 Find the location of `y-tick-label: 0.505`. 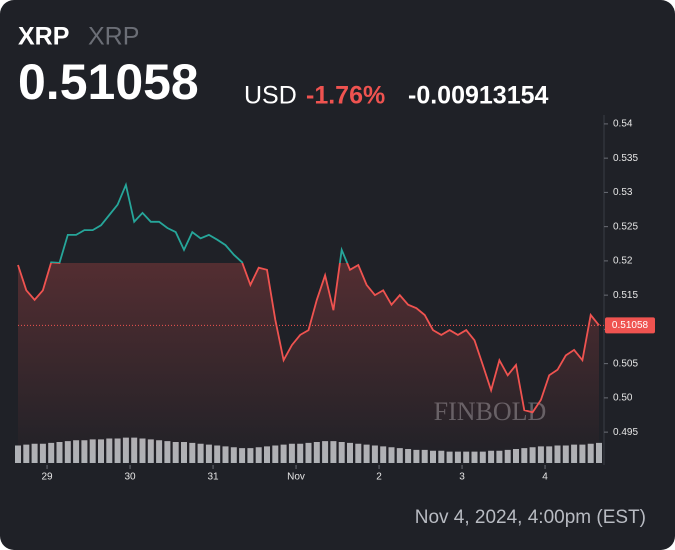

y-tick-label: 0.505 is located at coordinates (625, 363).